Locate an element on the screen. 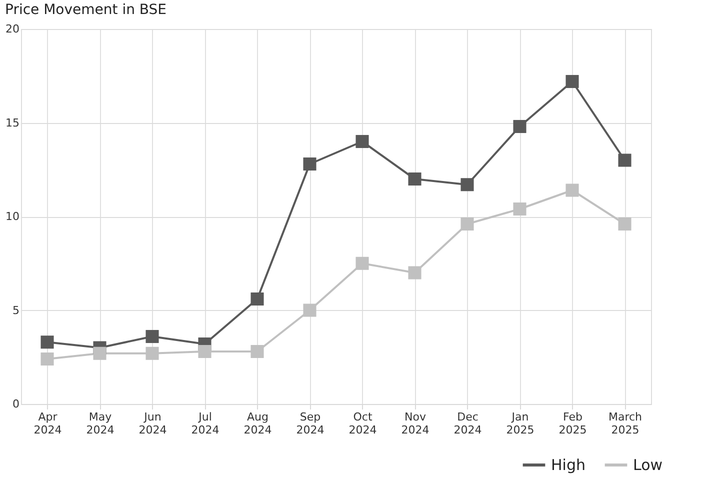  x-tick-label: Feb 2025 is located at coordinates (572, 423).